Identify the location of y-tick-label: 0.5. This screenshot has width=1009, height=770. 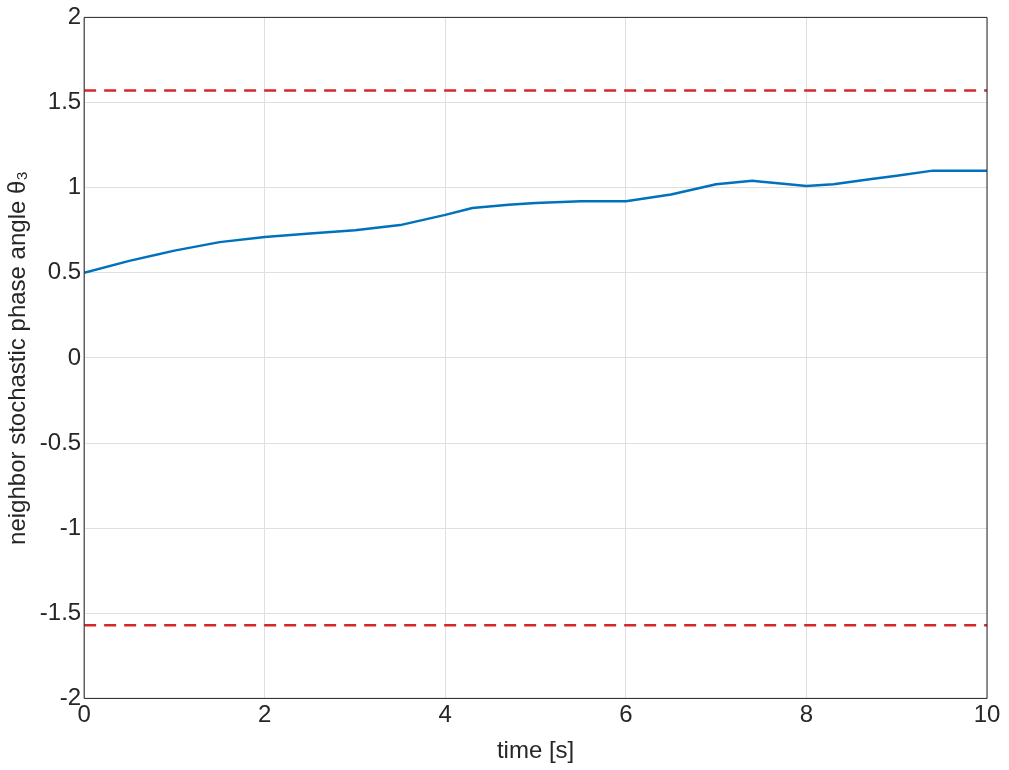
(64, 271).